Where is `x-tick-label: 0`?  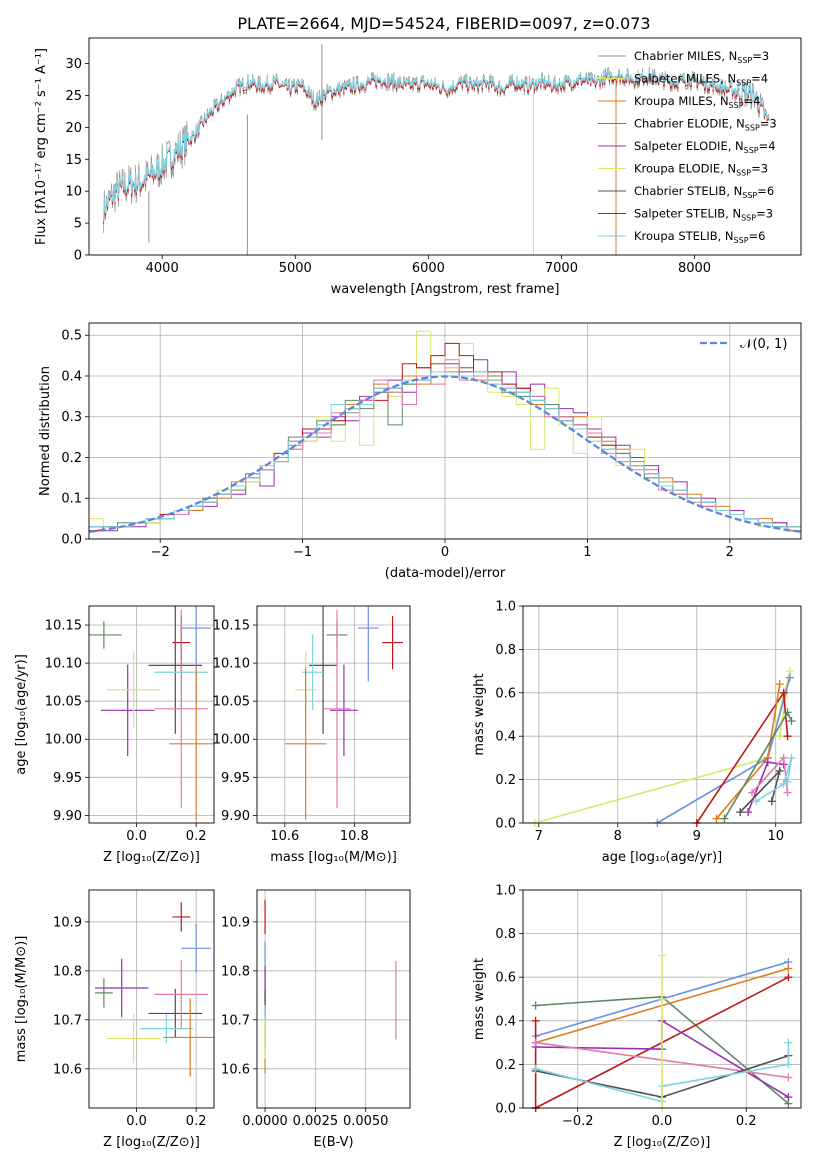
x-tick-label: 0 is located at coordinates (445, 552).